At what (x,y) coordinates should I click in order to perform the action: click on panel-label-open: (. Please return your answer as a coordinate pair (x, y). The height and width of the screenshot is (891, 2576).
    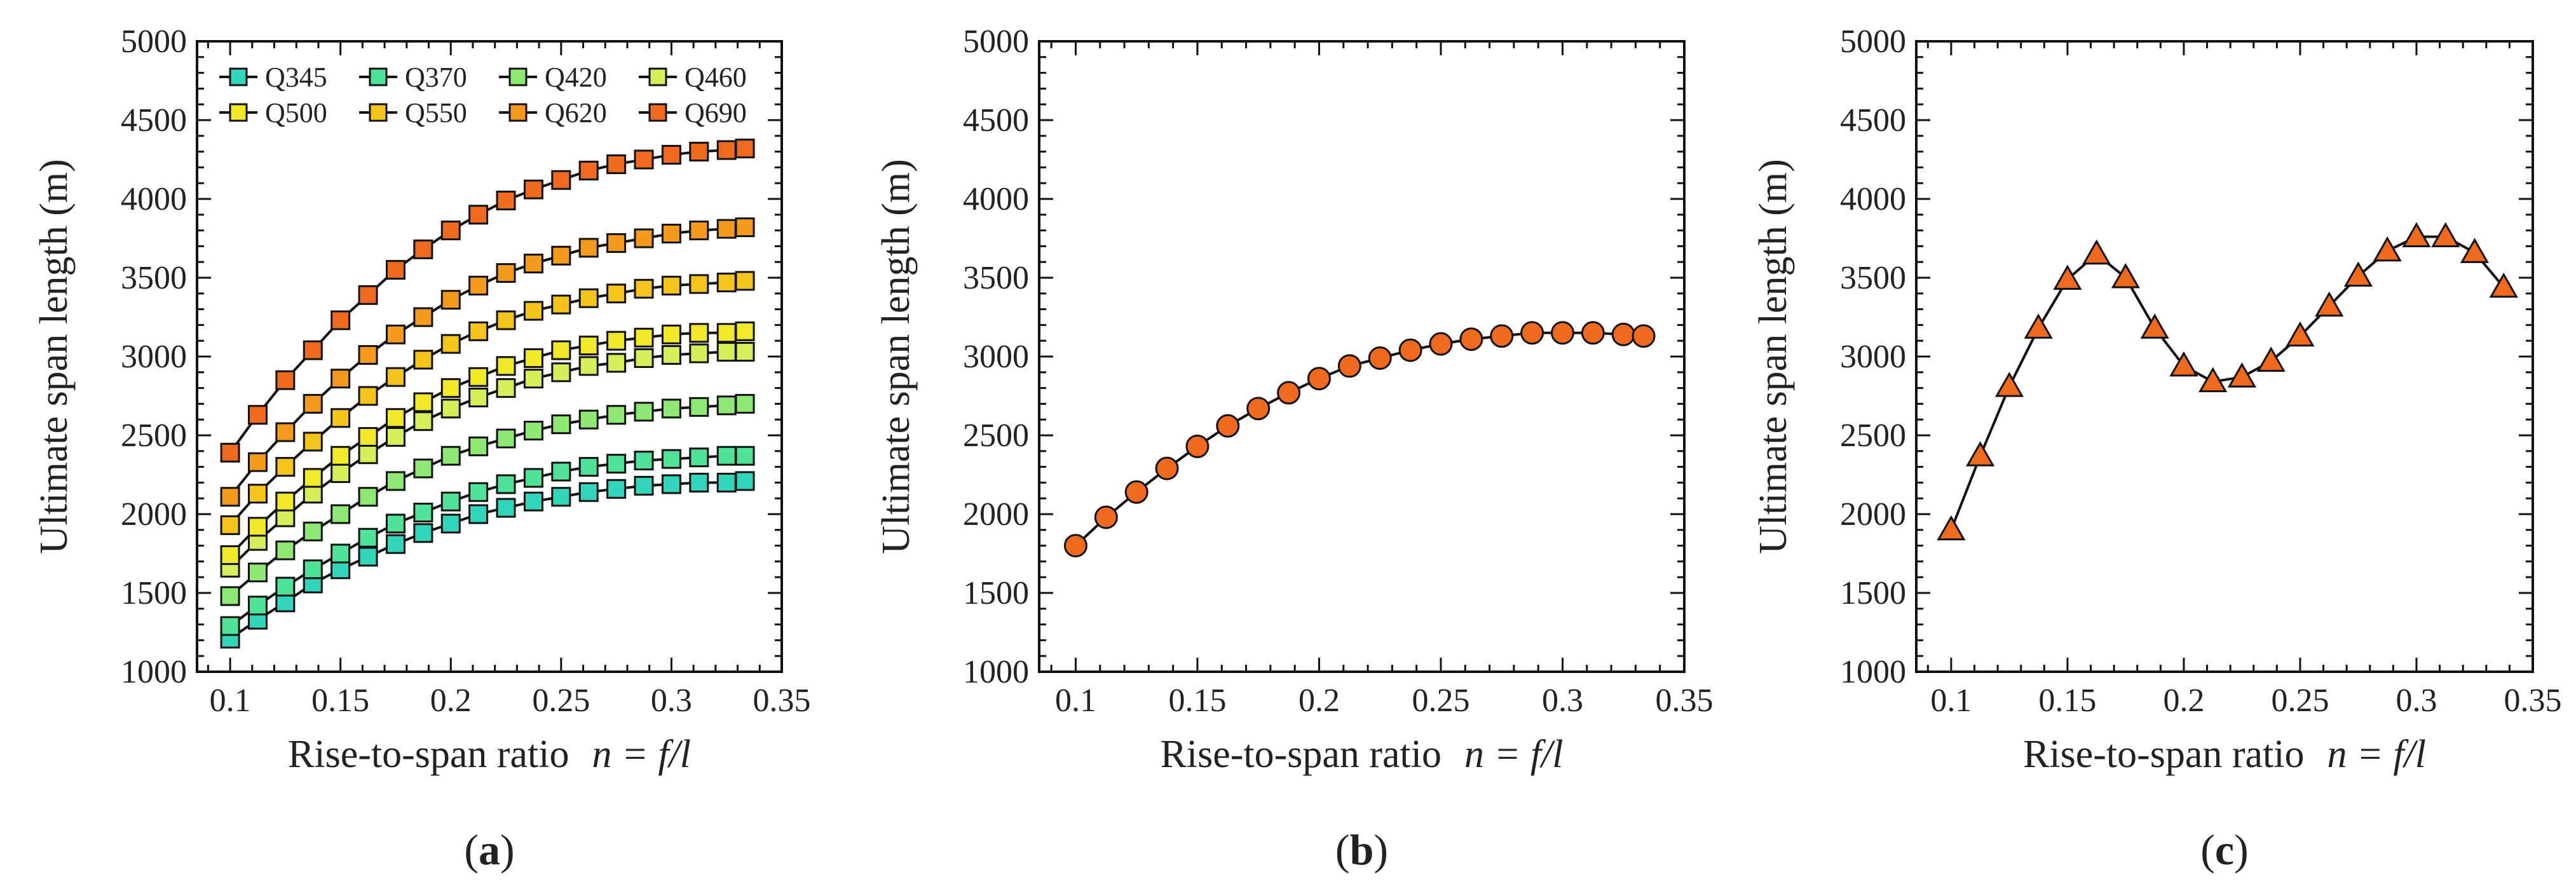
    Looking at the image, I should click on (1342, 850).